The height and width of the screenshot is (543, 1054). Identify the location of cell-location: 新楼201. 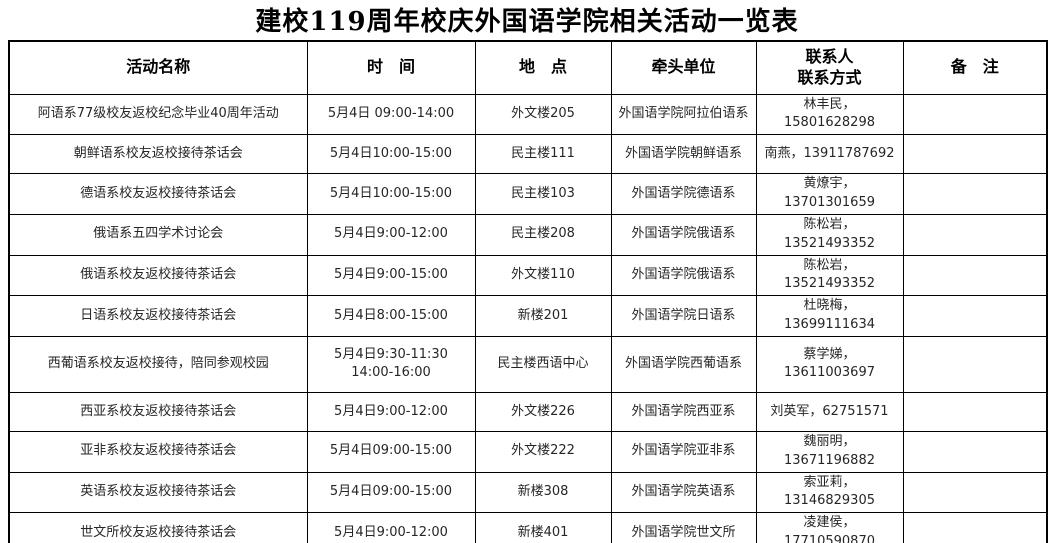
(543, 316).